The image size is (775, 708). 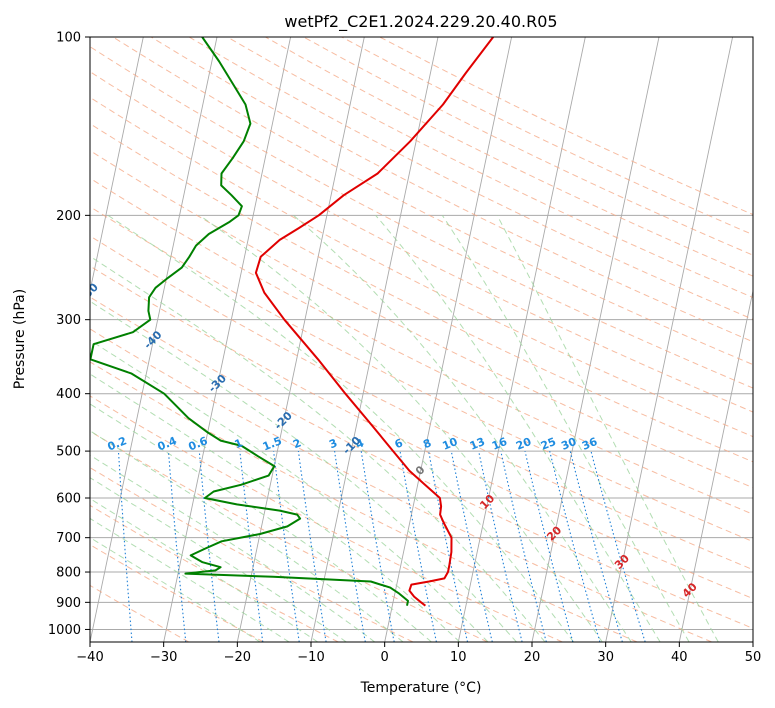 What do you see at coordinates (499, 444) in the screenshot?
I see `mixing-ratio-label: 16` at bounding box center [499, 444].